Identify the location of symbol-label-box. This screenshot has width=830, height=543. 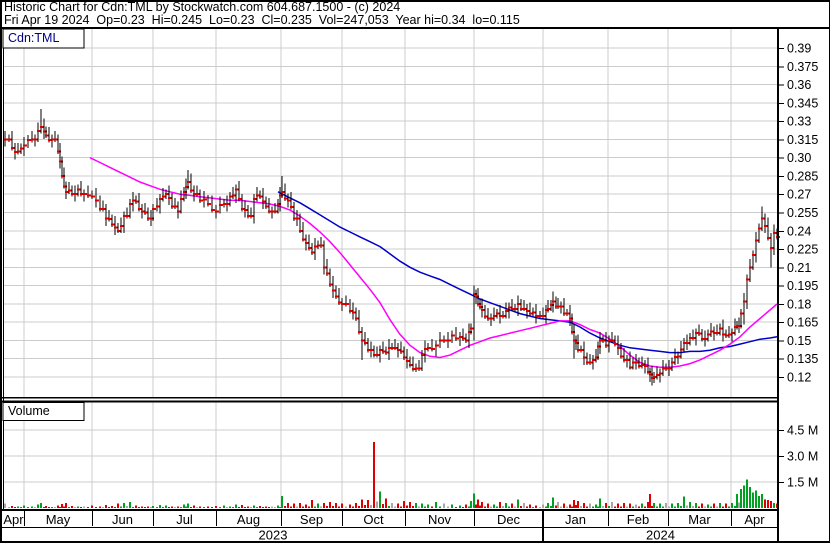
(43, 38).